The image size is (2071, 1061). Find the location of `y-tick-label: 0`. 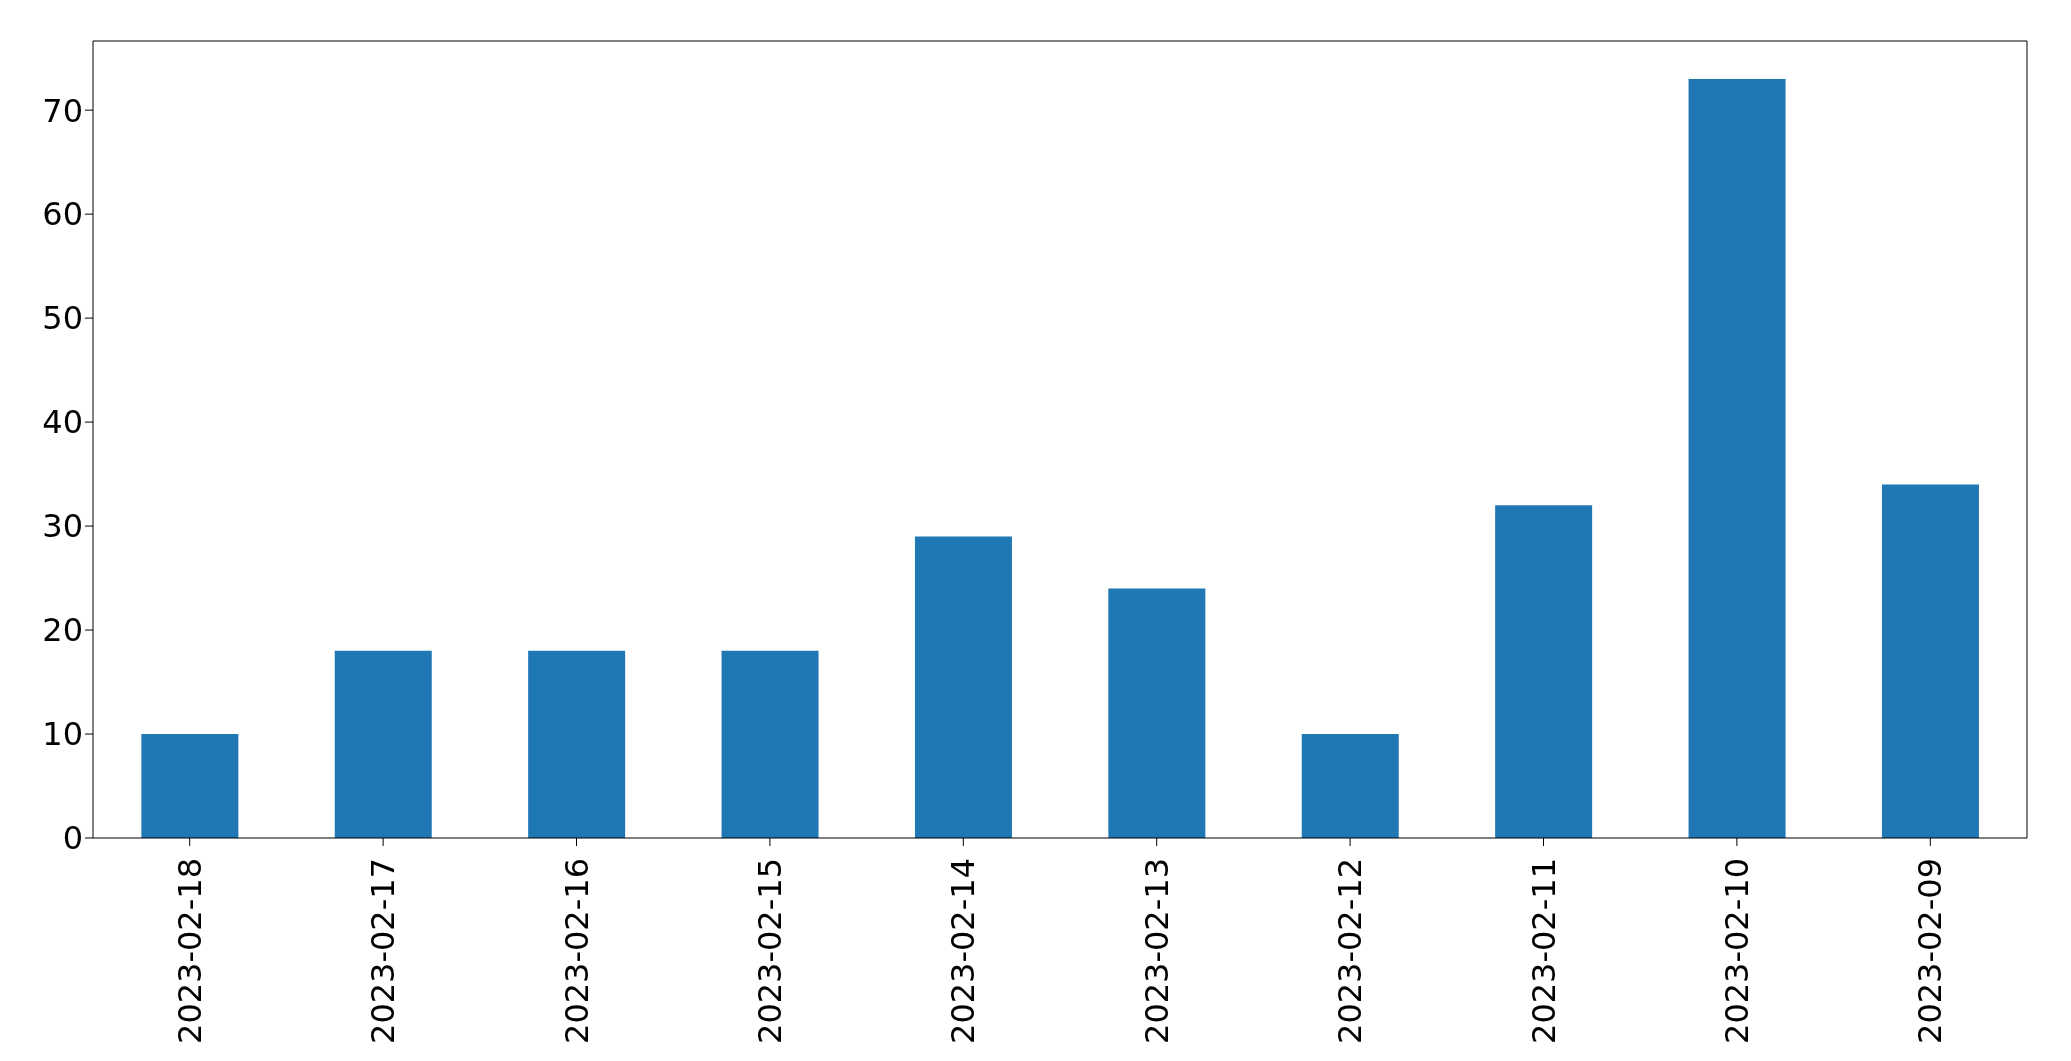

y-tick-label: 0 is located at coordinates (72, 838).